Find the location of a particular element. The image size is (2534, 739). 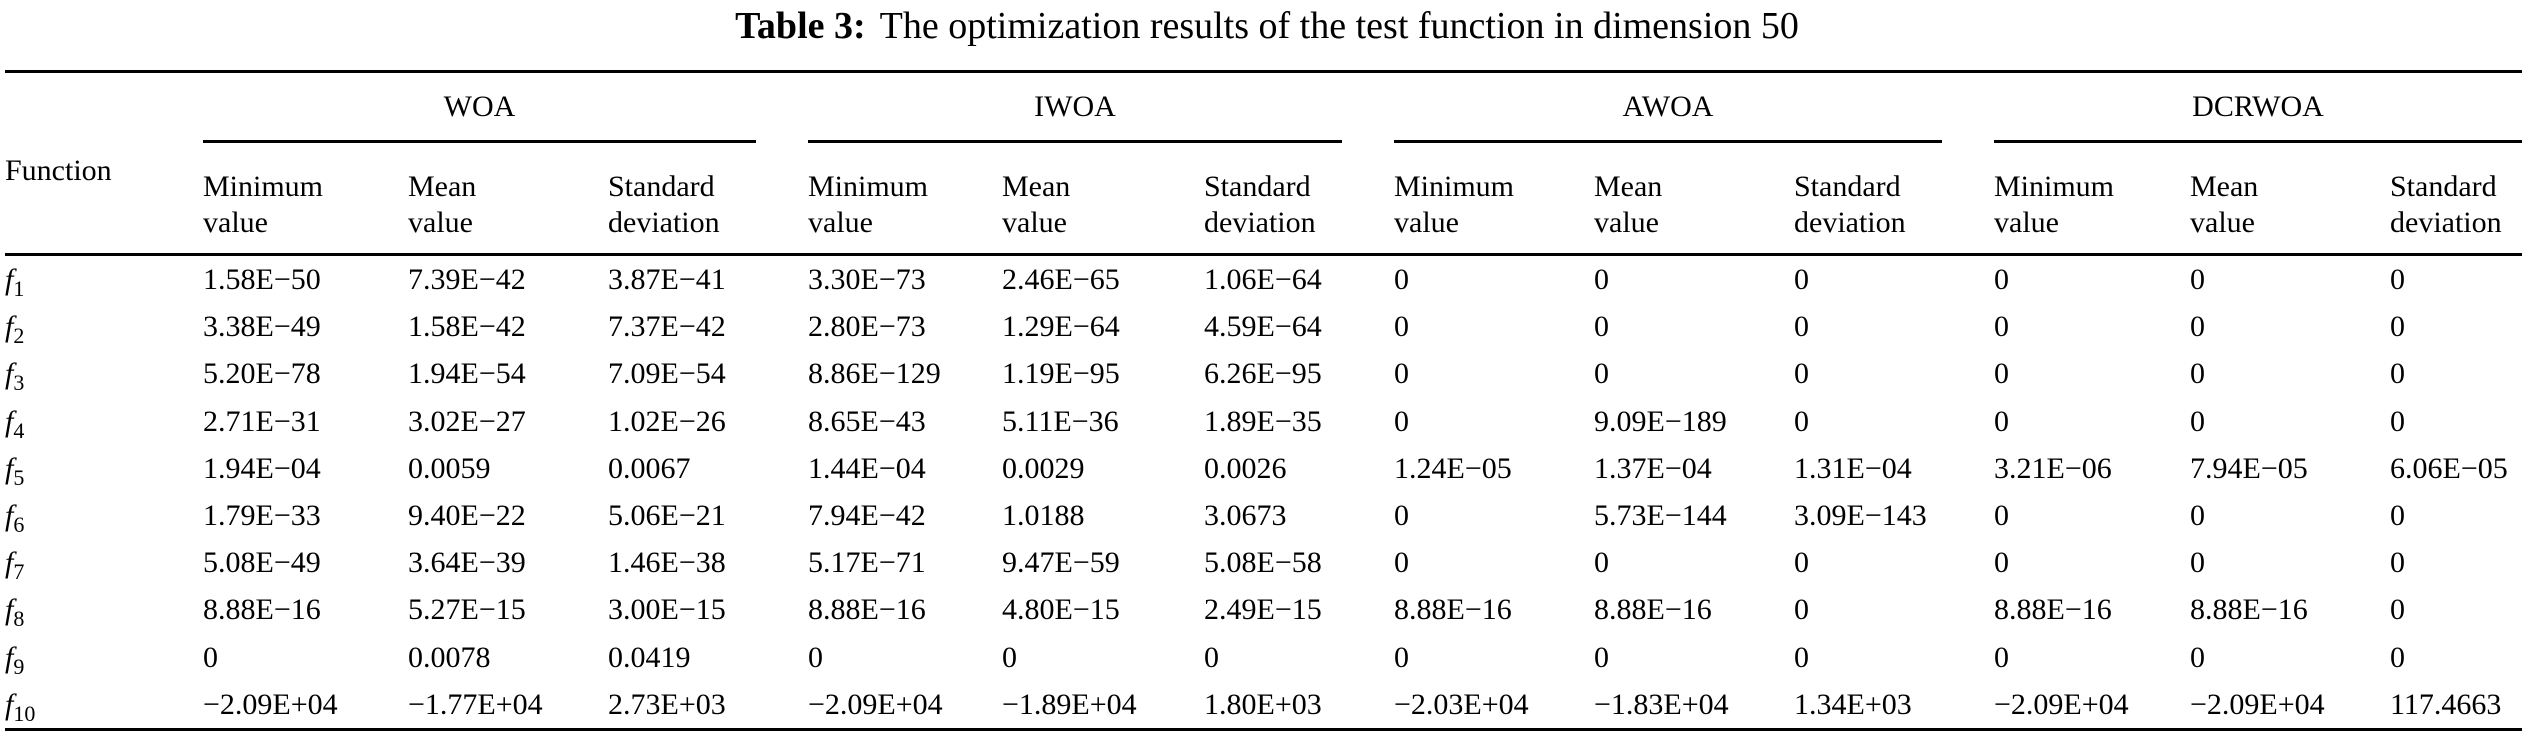

value-cell: 1.34E+03 is located at coordinates (1853, 704).